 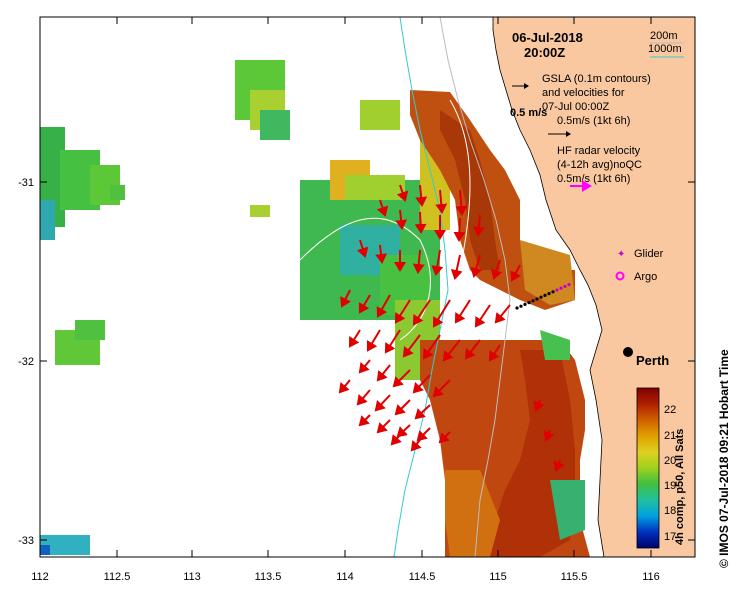 What do you see at coordinates (670, 486) in the screenshot?
I see `colorbar-tick-label: 19` at bounding box center [670, 486].